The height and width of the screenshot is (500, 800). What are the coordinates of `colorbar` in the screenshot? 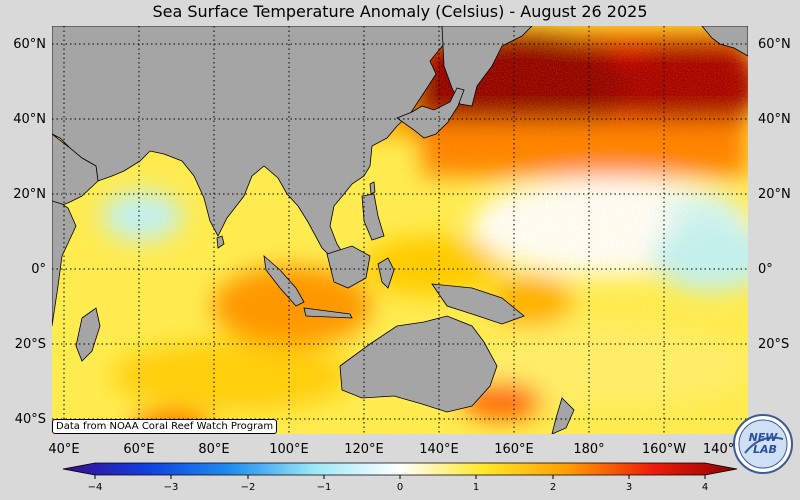 It's located at (400, 470).